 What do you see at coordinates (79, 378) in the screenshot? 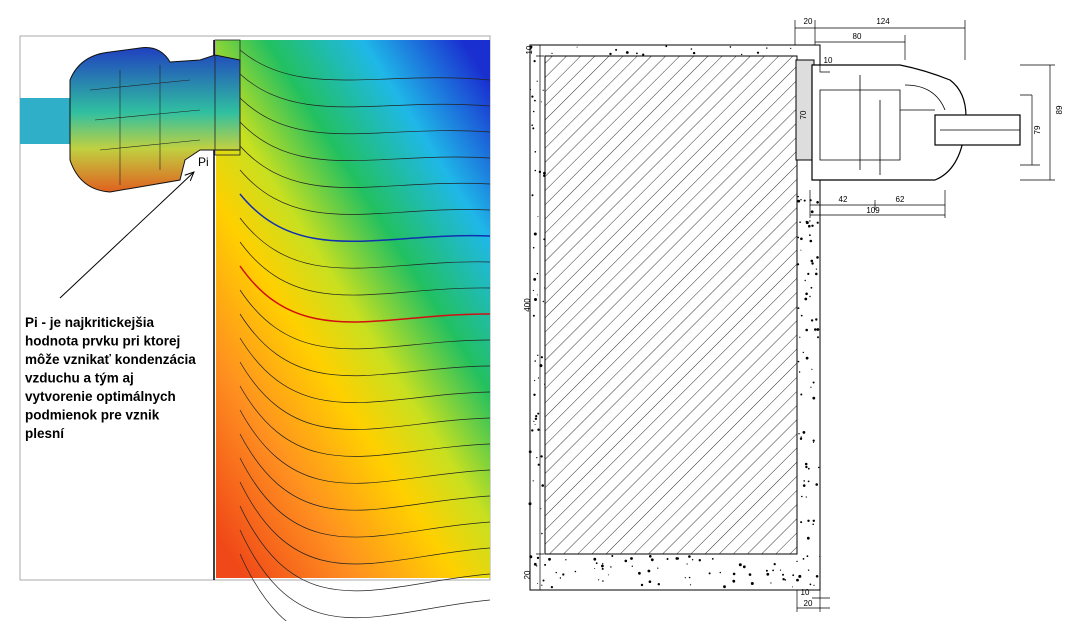
I see `note-line: vzduchu a tým aj` at bounding box center [79, 378].